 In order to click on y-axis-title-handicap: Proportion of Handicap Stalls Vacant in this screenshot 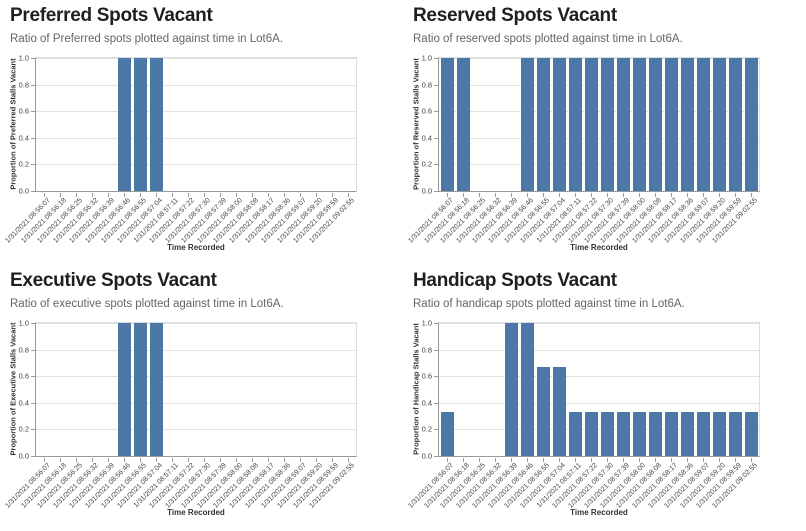, I will do `click(416, 389)`.